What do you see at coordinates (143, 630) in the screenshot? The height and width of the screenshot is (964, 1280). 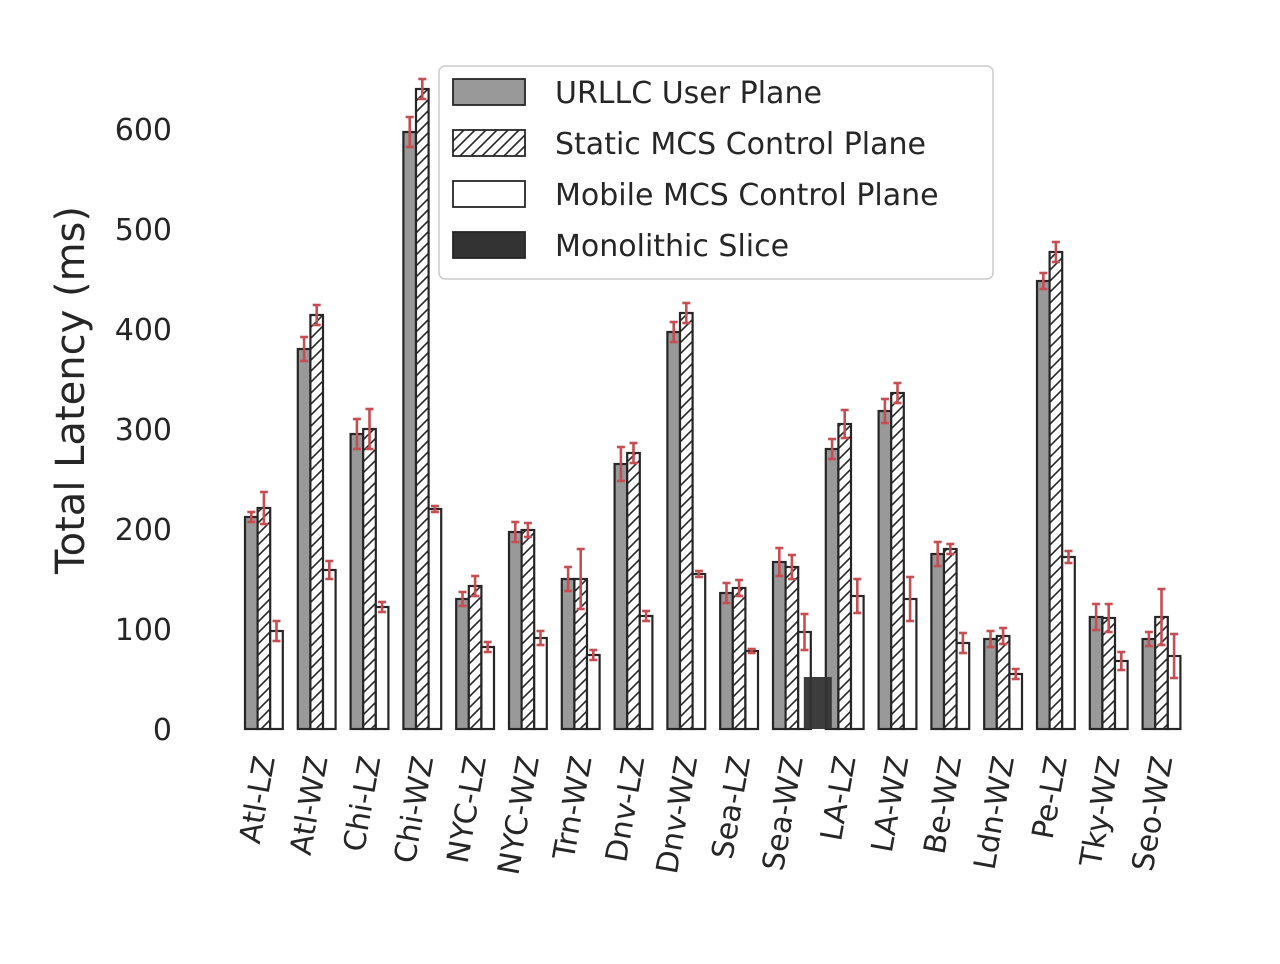 I see `y-tick-label: 100` at bounding box center [143, 630].